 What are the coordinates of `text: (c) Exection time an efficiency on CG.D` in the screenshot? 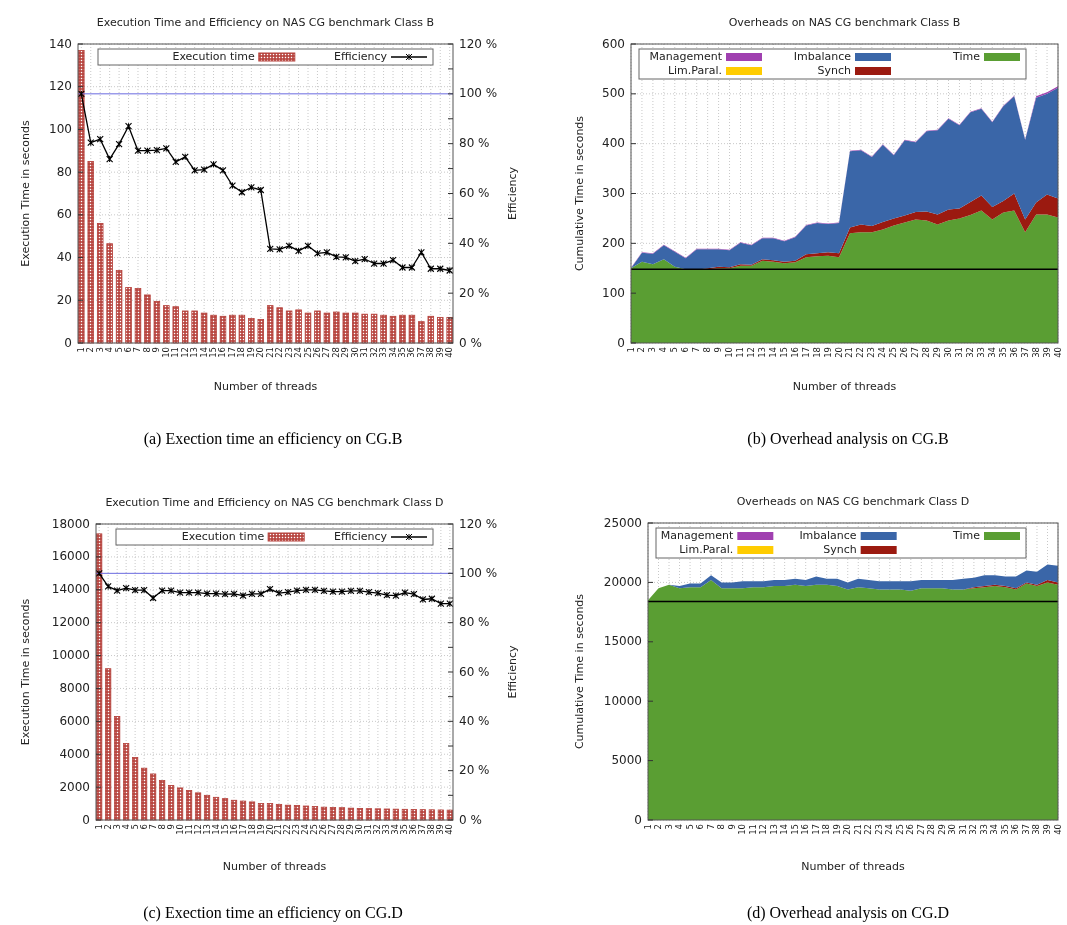 It's located at (273, 913).